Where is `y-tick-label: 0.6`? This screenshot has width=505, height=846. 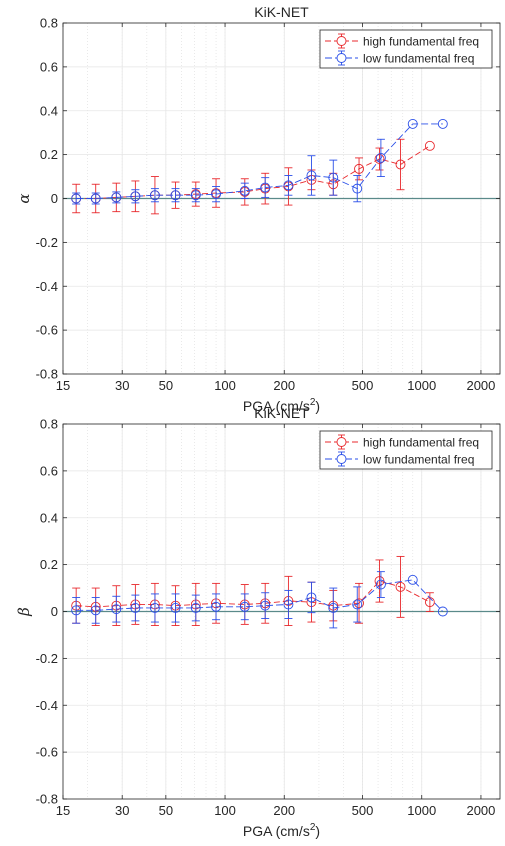 y-tick-label: 0.6 is located at coordinates (49, 66).